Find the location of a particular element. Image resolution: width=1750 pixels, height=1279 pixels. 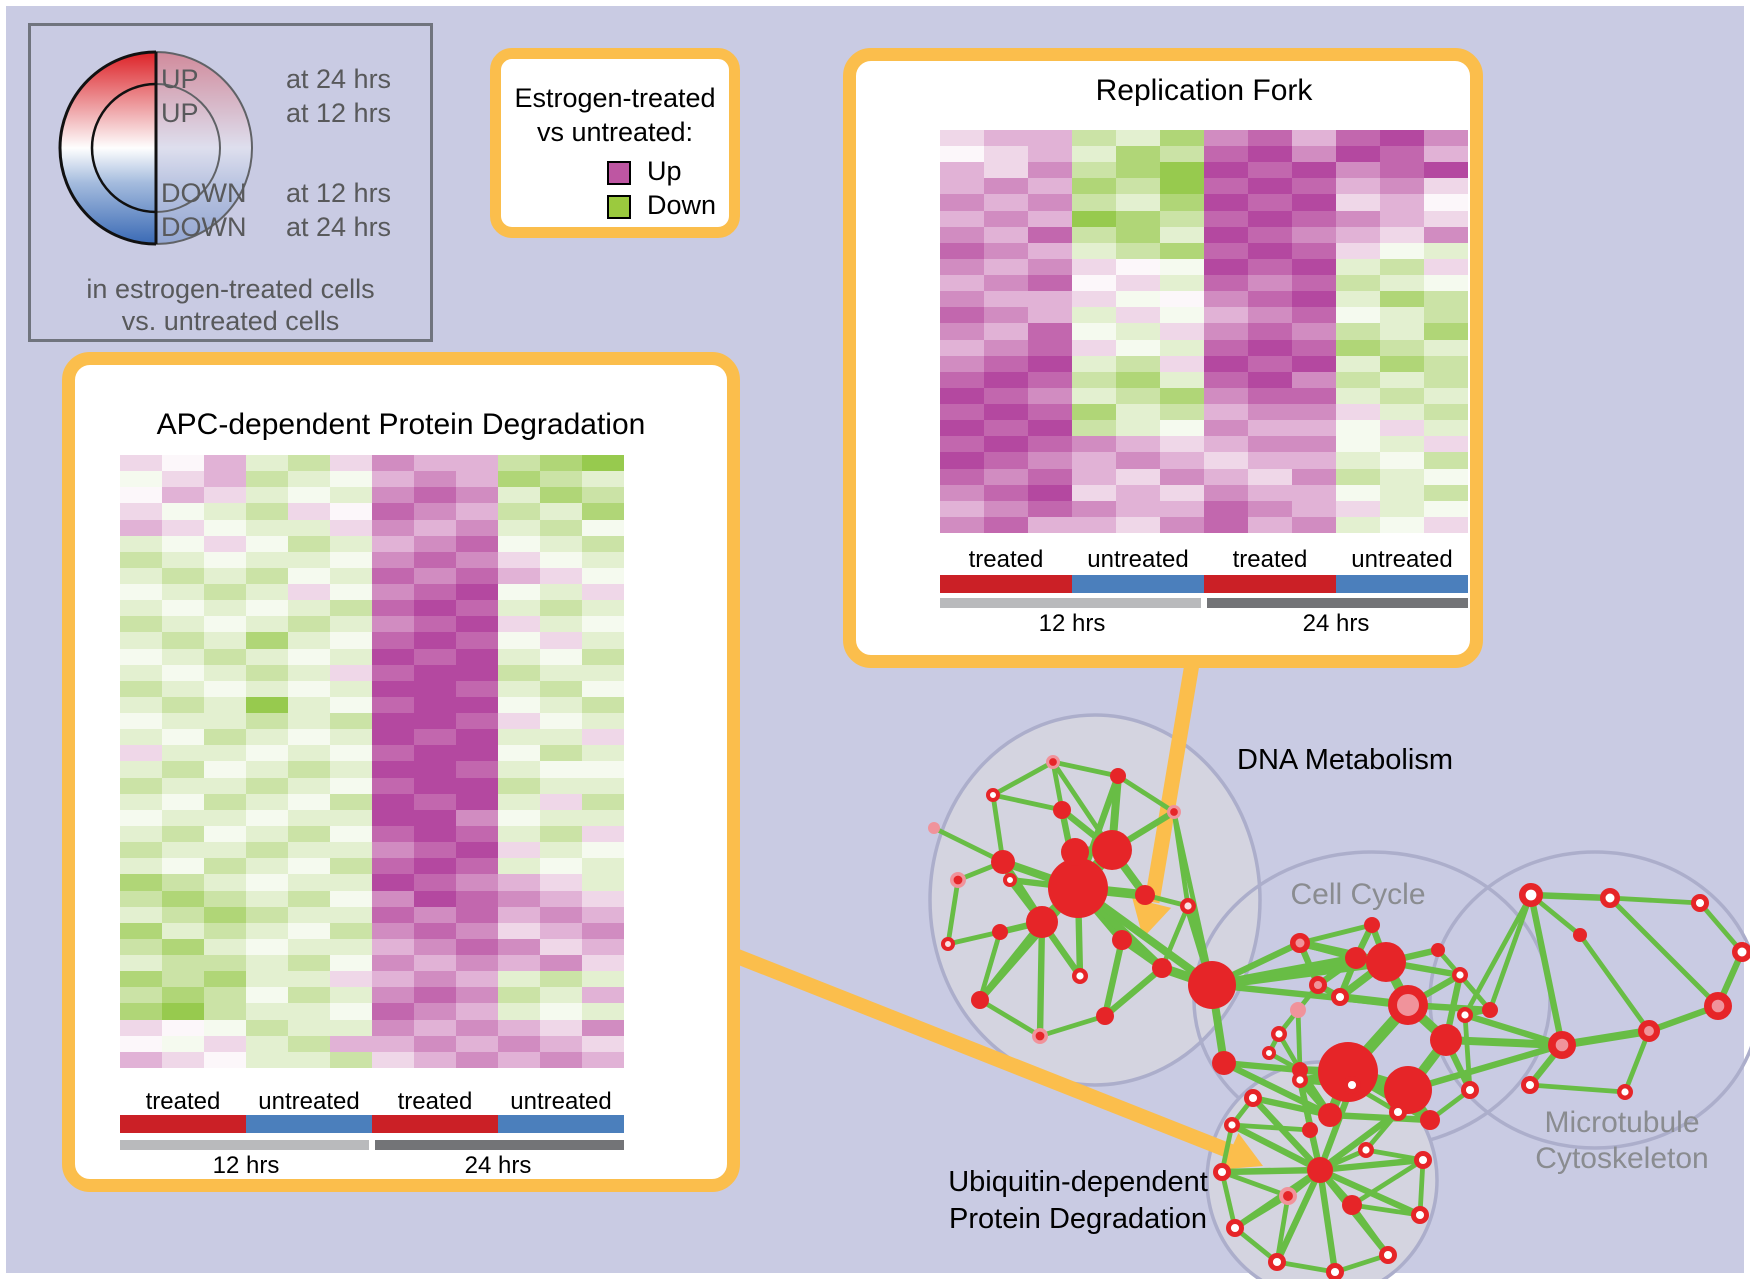

ubiquitin-label-line1: Ubiquitin-dependent is located at coordinates (1078, 1182).